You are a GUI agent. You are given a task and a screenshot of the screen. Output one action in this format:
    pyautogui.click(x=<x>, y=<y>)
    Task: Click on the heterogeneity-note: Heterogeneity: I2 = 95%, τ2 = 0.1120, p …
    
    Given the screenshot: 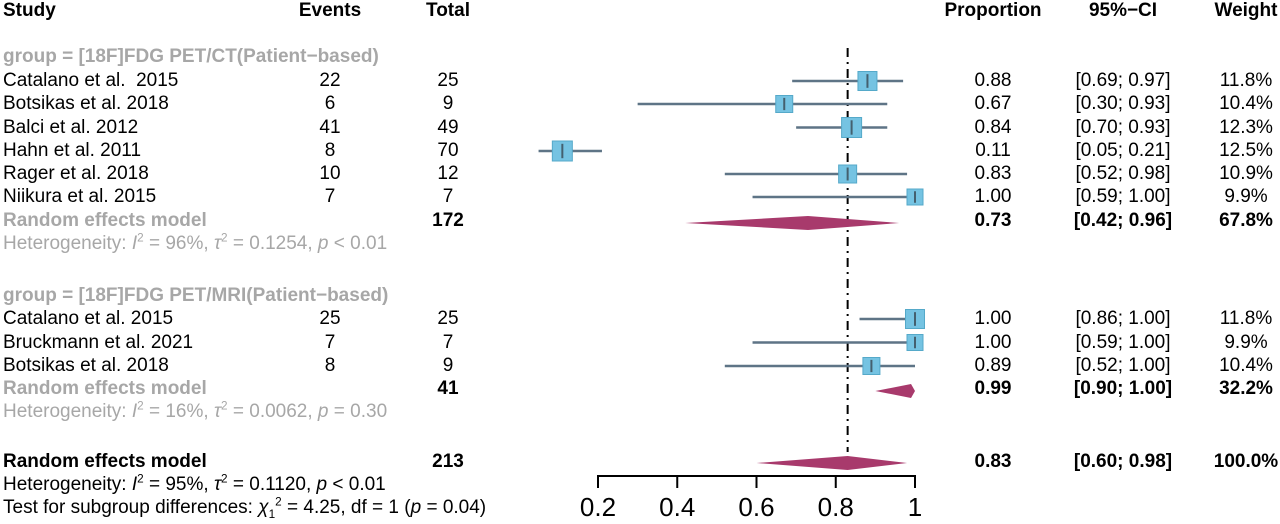 What is the action you would take?
    pyautogui.click(x=194, y=483)
    